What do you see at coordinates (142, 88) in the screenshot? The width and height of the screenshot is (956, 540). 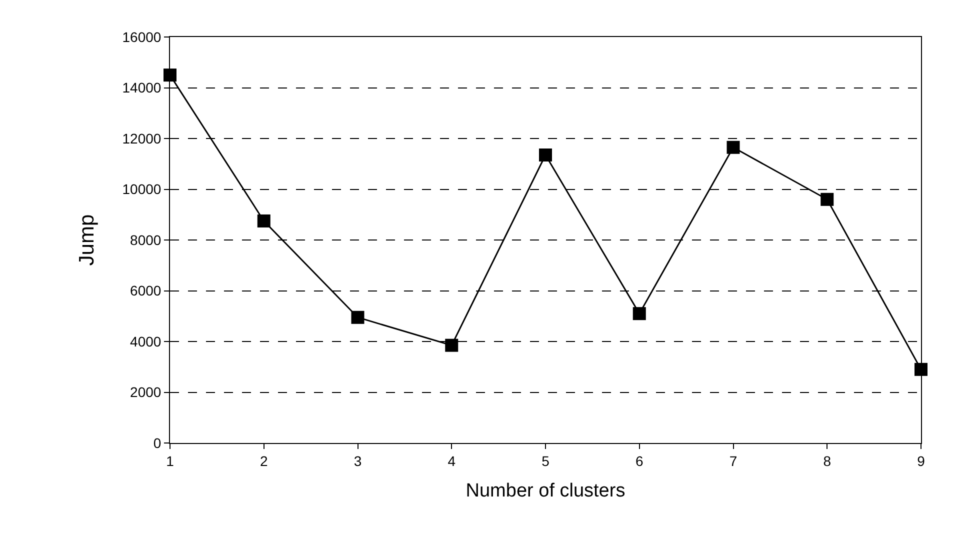 I see `y-tick-label: 14000` at bounding box center [142, 88].